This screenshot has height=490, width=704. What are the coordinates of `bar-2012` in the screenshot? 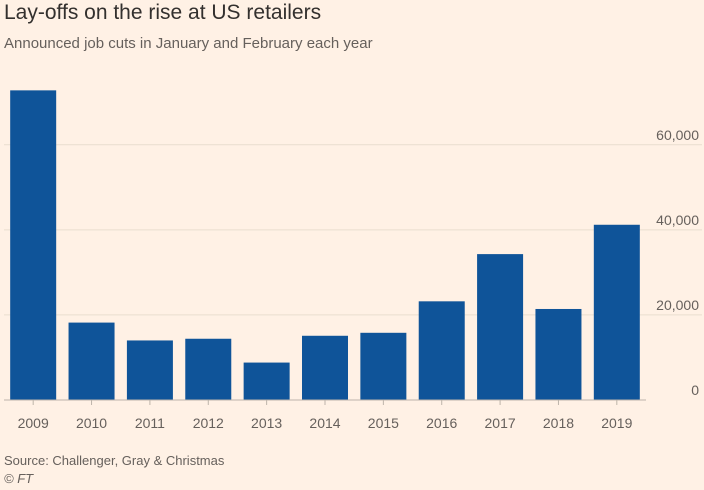 It's located at (208, 369).